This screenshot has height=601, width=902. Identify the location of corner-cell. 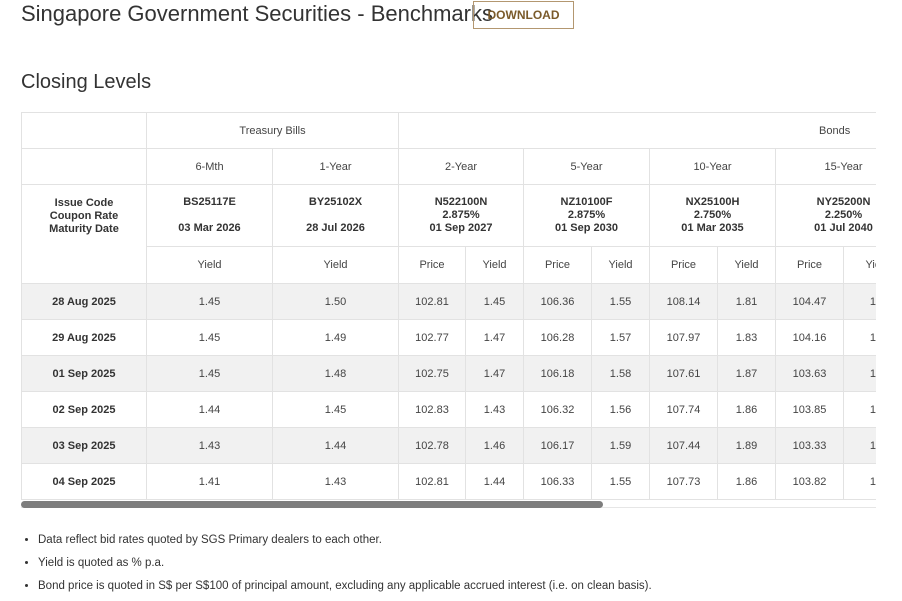
(84, 130).